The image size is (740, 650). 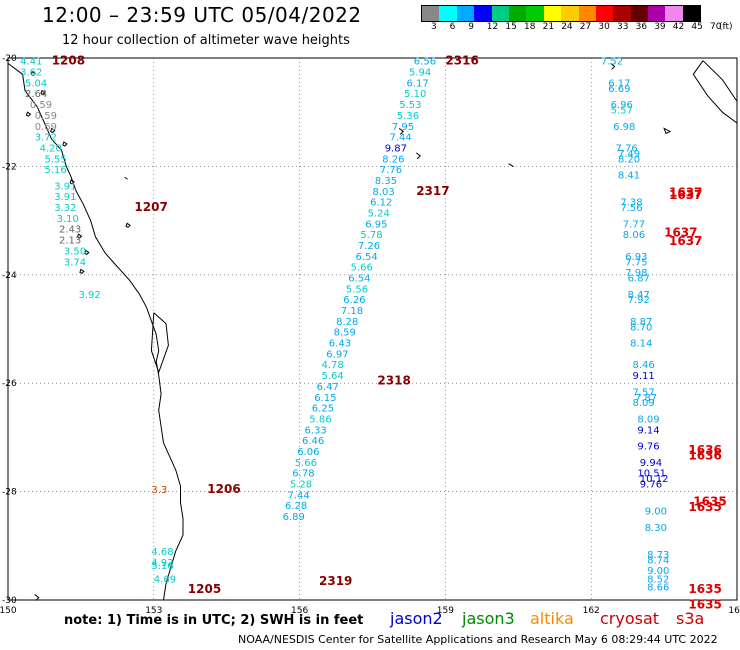 I want to click on swh-value: 3.10, so click(x=68, y=219).